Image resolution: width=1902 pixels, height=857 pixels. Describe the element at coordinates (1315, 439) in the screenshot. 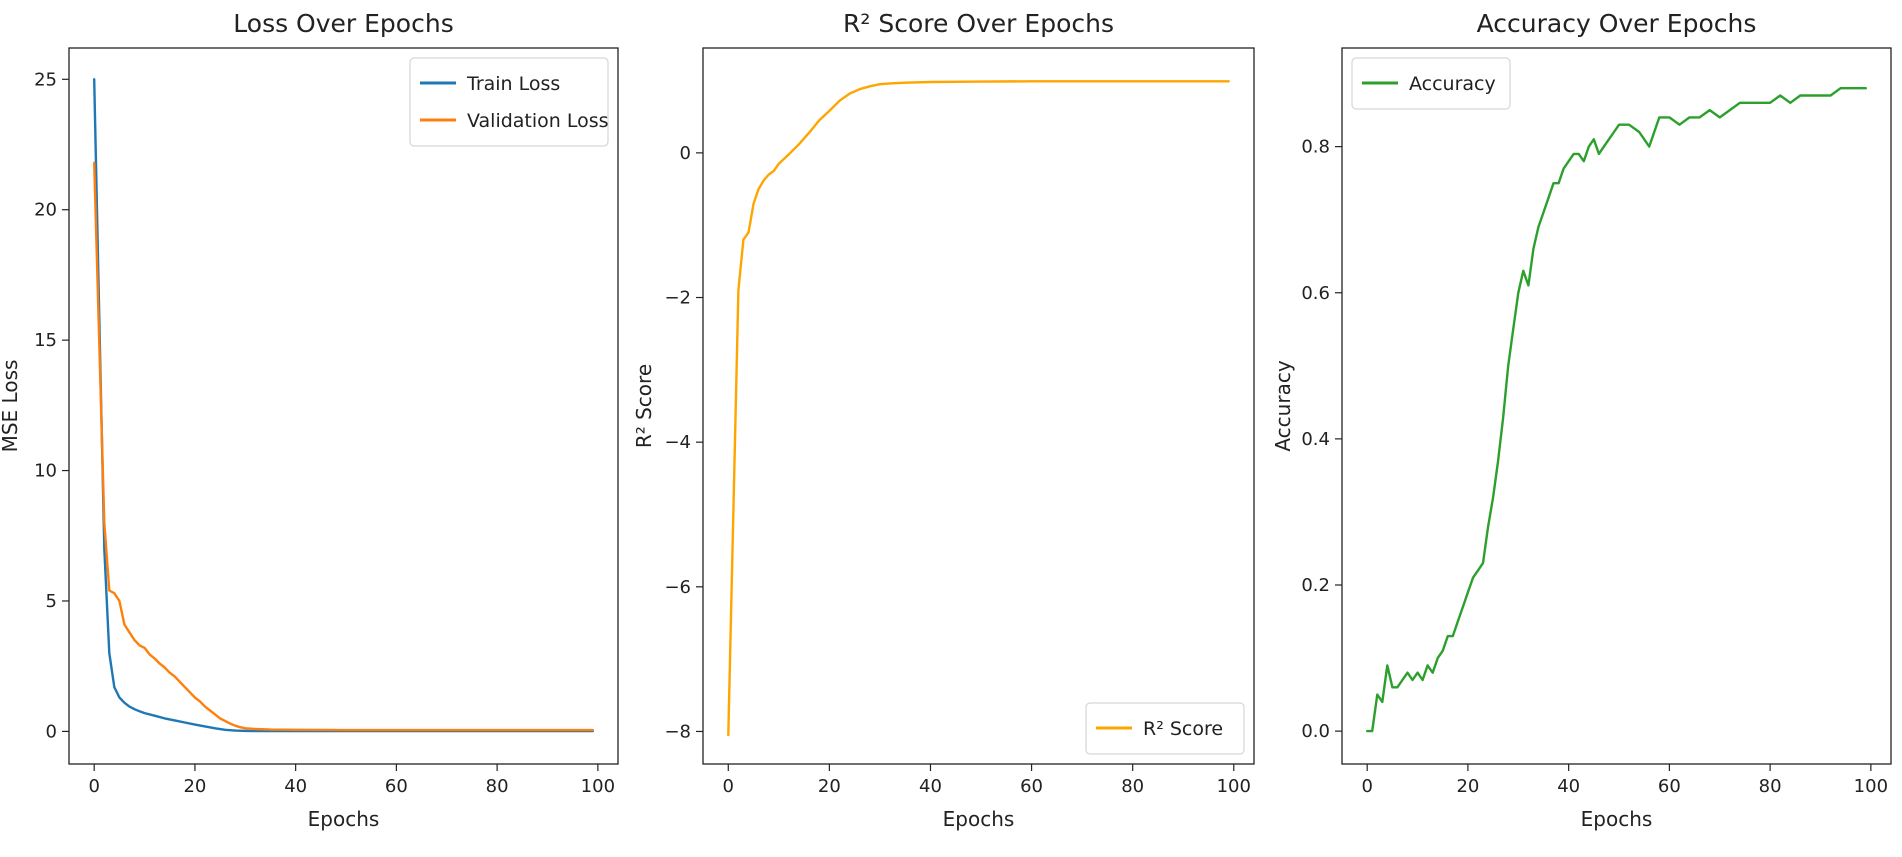

I see `y-tick-label: 0.4` at that location.